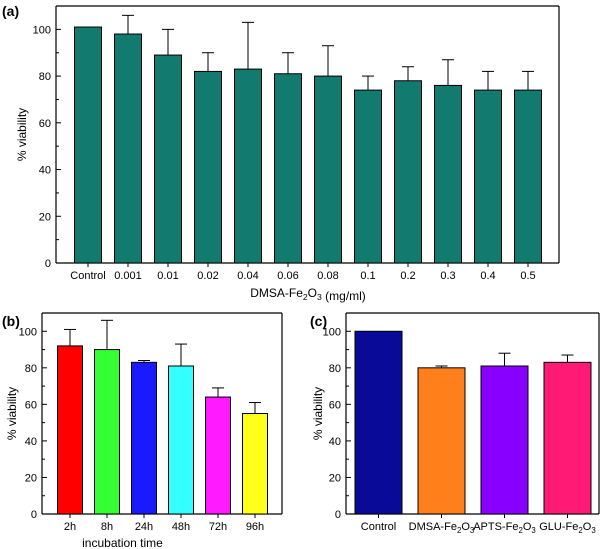  I want to click on bar-24h, so click(144, 438).